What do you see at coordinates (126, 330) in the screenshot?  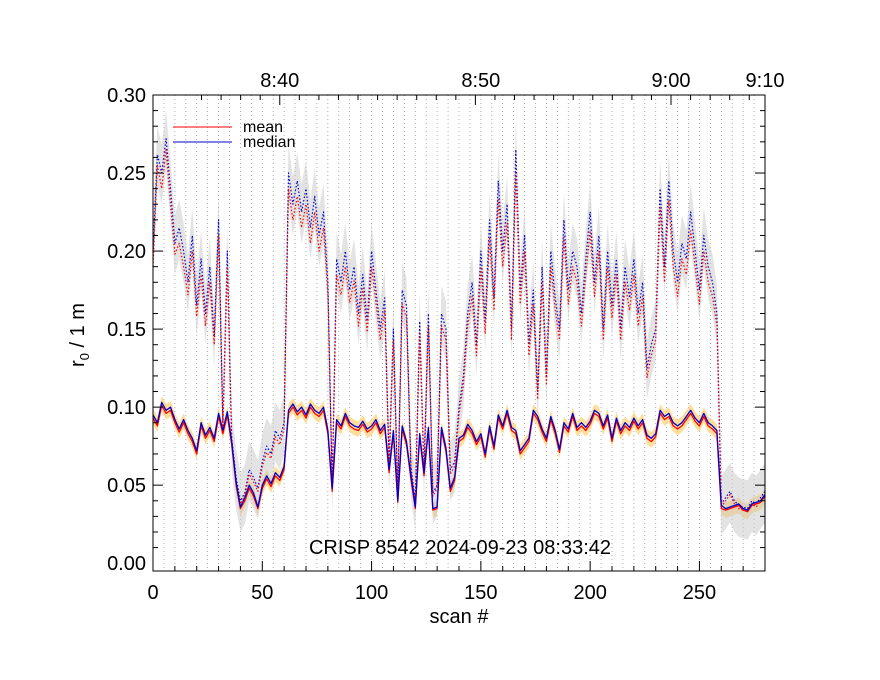 I see `y-tick-label: 0.15` at bounding box center [126, 330].